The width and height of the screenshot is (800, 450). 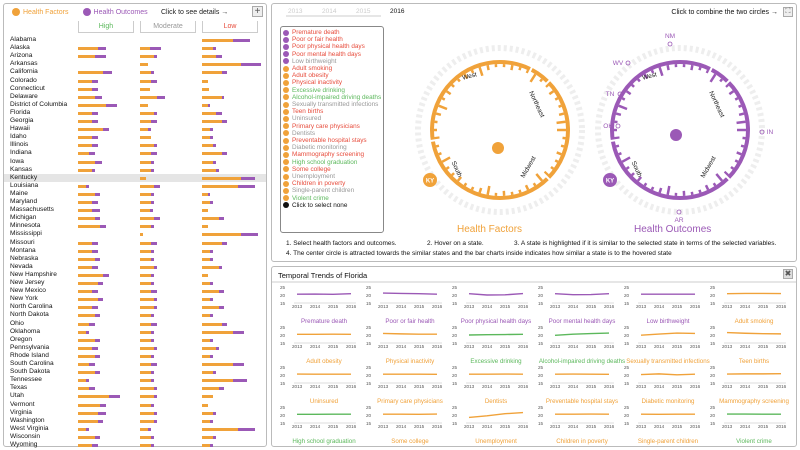 What do you see at coordinates (397, 11) in the screenshot?
I see `year-2016: 2016` at bounding box center [397, 11].